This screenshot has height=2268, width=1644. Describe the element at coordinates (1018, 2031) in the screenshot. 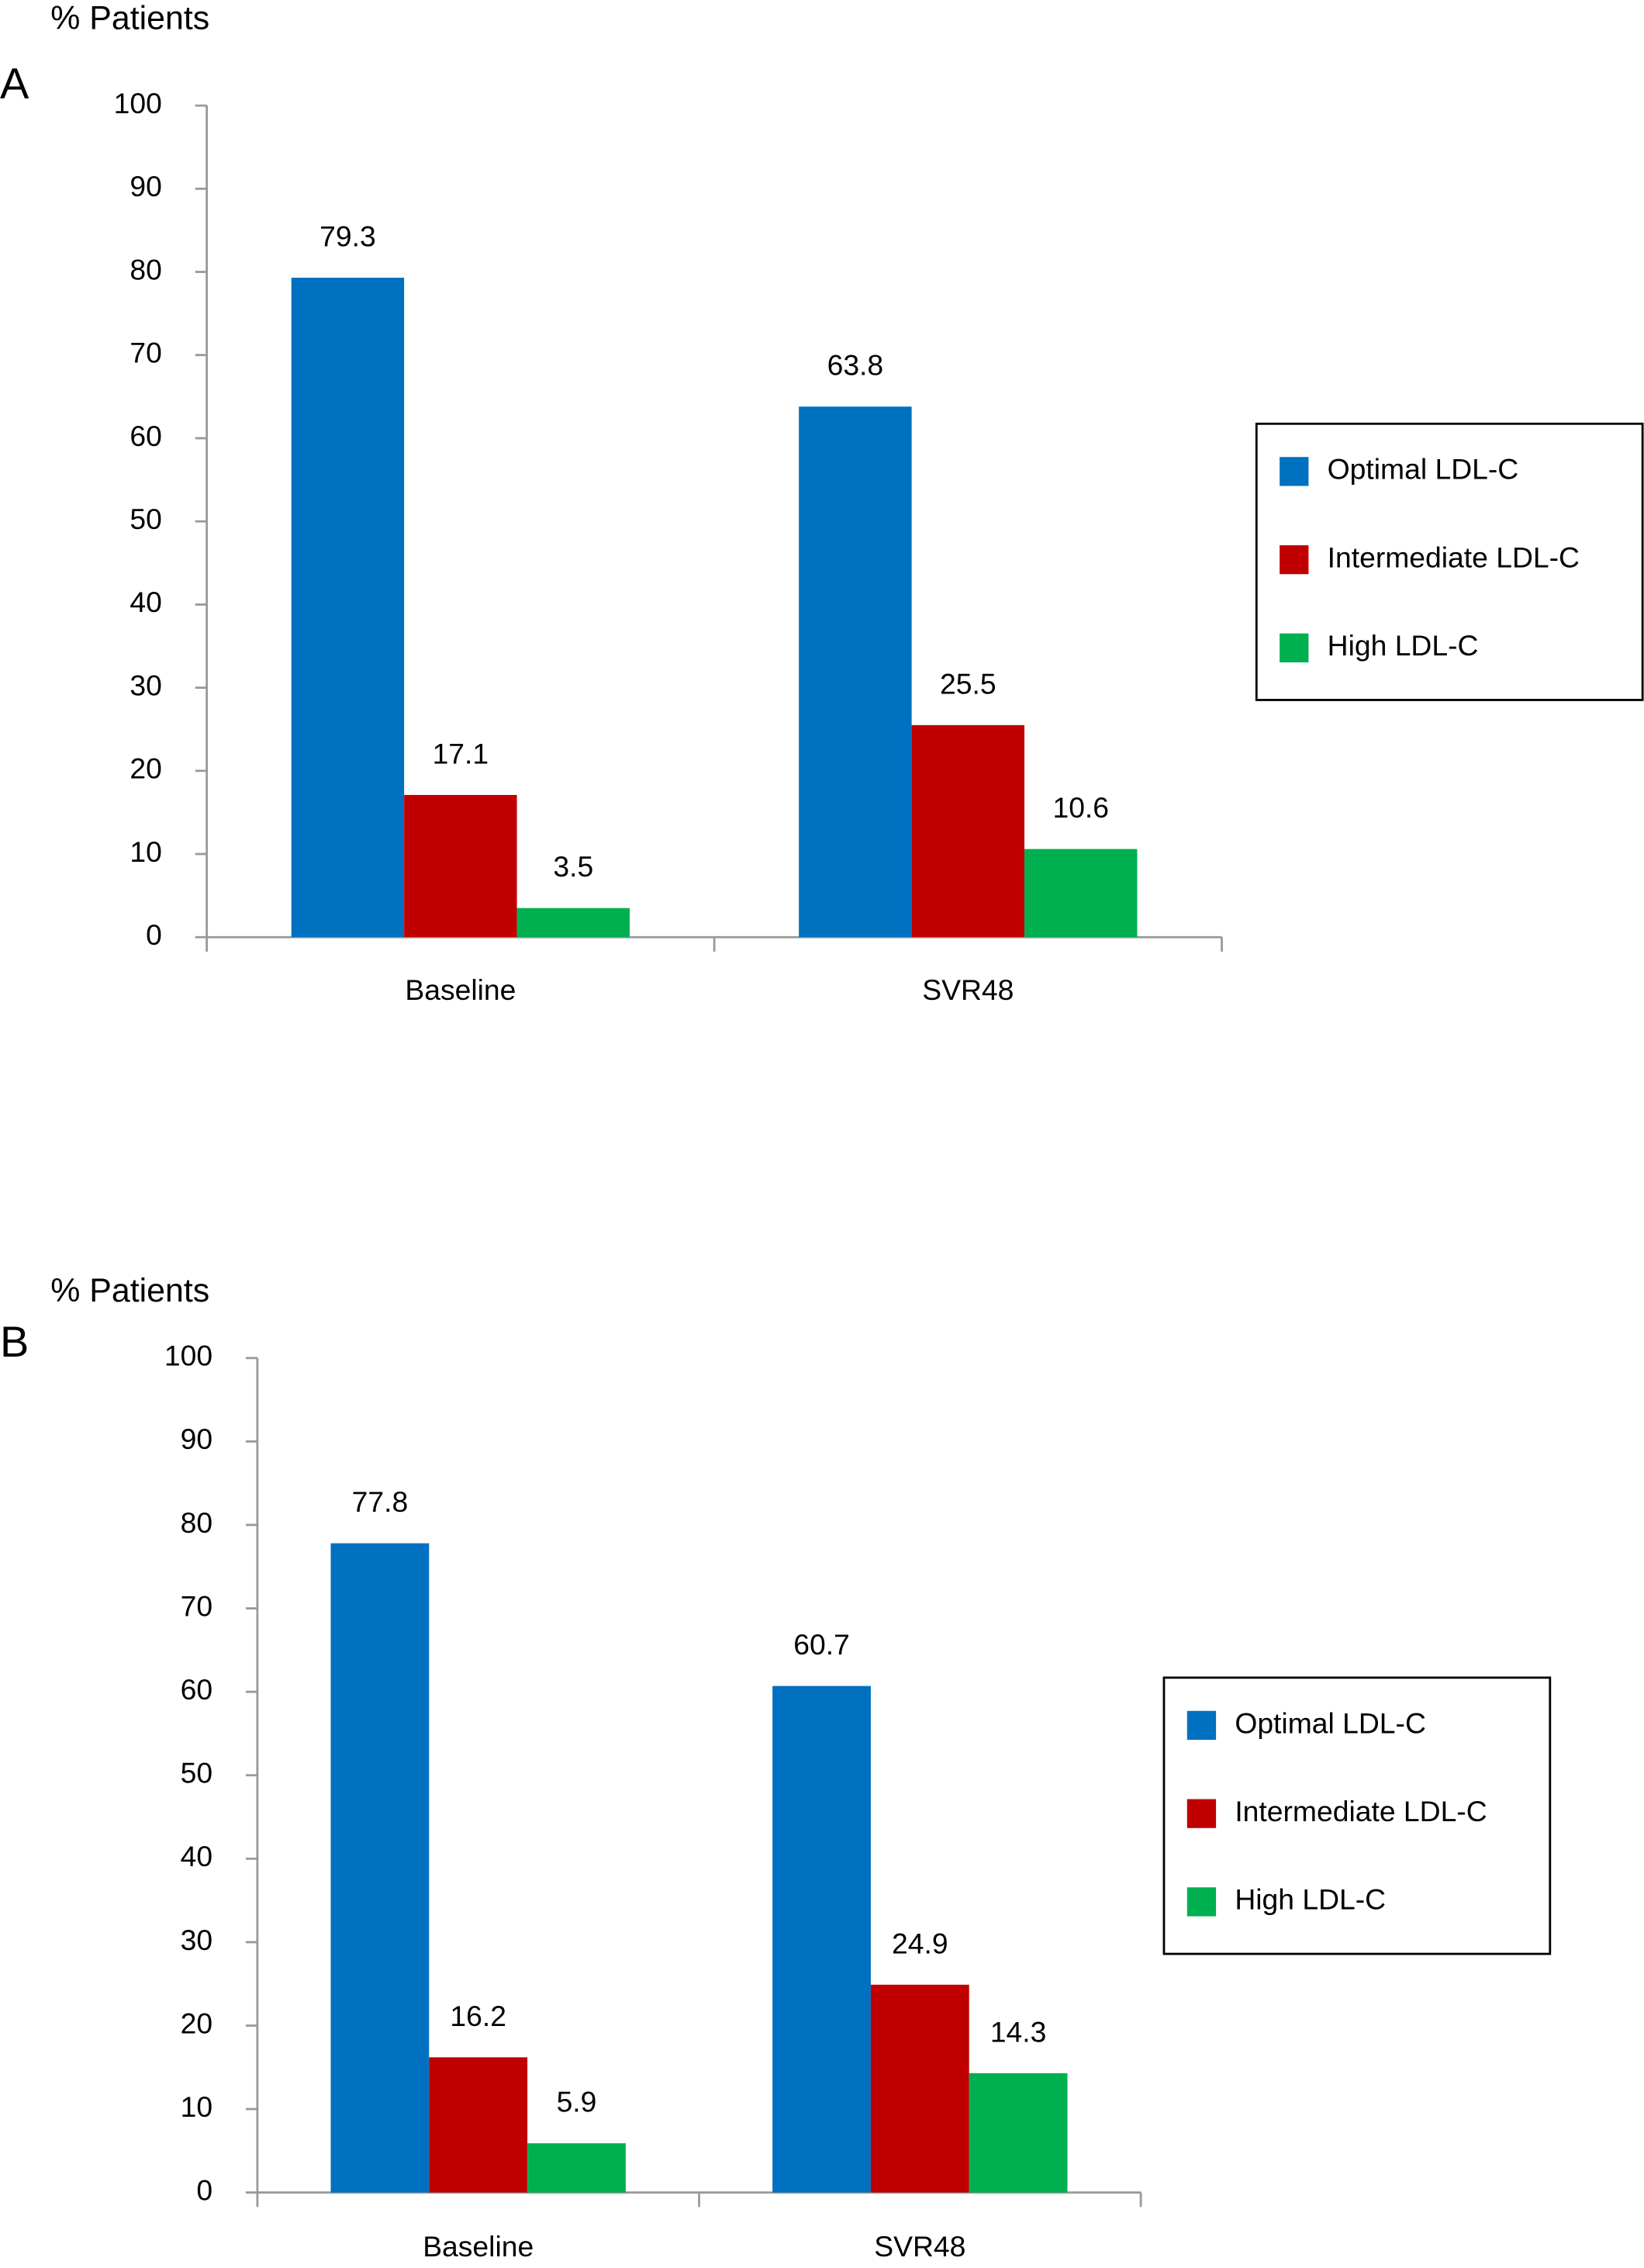

I see `value-label: 14.3` at that location.